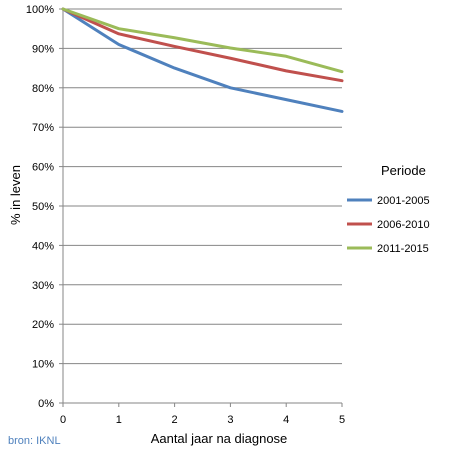 The image size is (450, 451). I want to click on series-line-2011-2015, so click(202, 40).